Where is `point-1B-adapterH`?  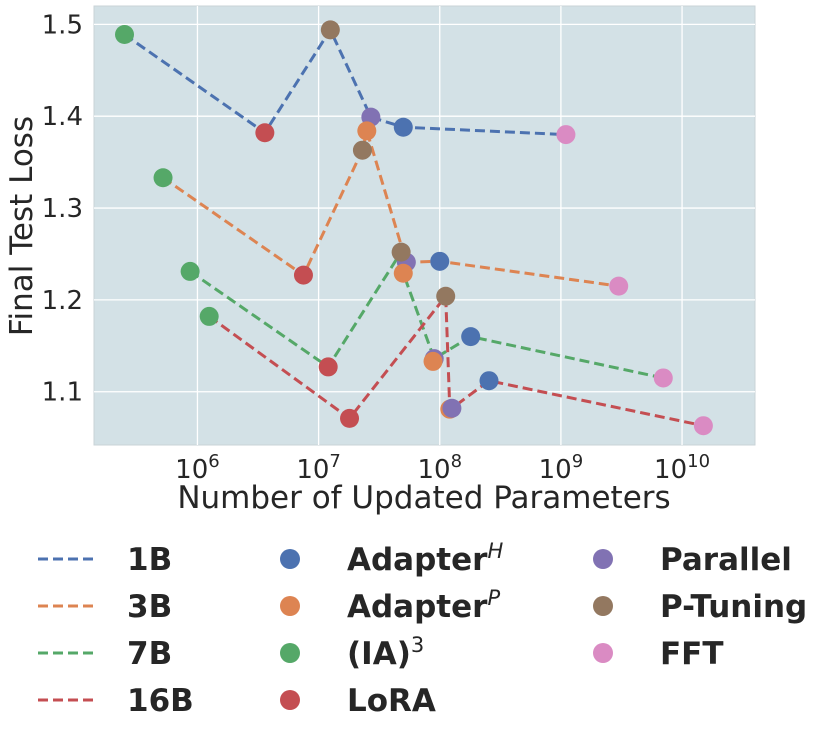
point-1B-adapterH is located at coordinates (403, 127).